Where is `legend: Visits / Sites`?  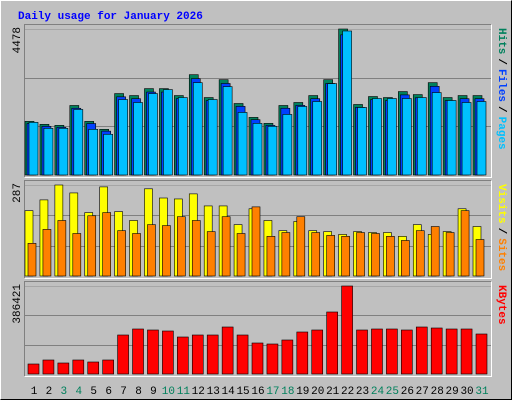 legend: Visits / Sites is located at coordinates (501, 227).